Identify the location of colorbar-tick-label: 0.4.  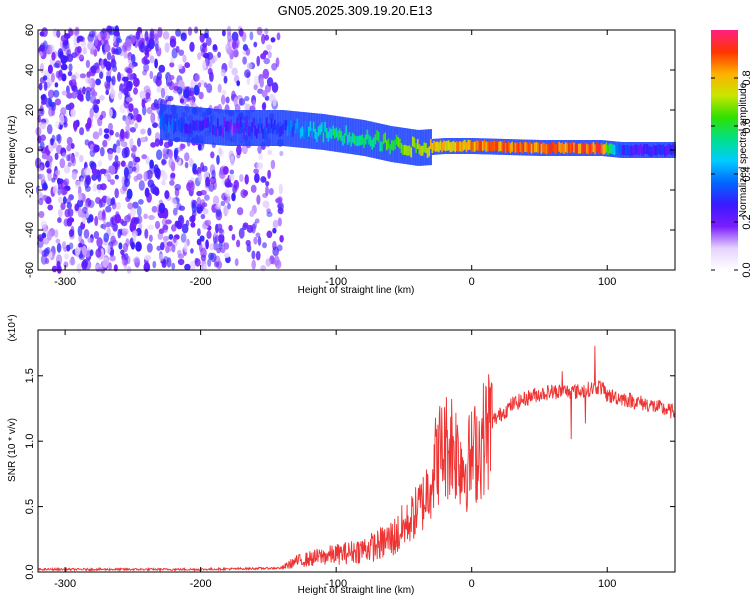
(745, 173).